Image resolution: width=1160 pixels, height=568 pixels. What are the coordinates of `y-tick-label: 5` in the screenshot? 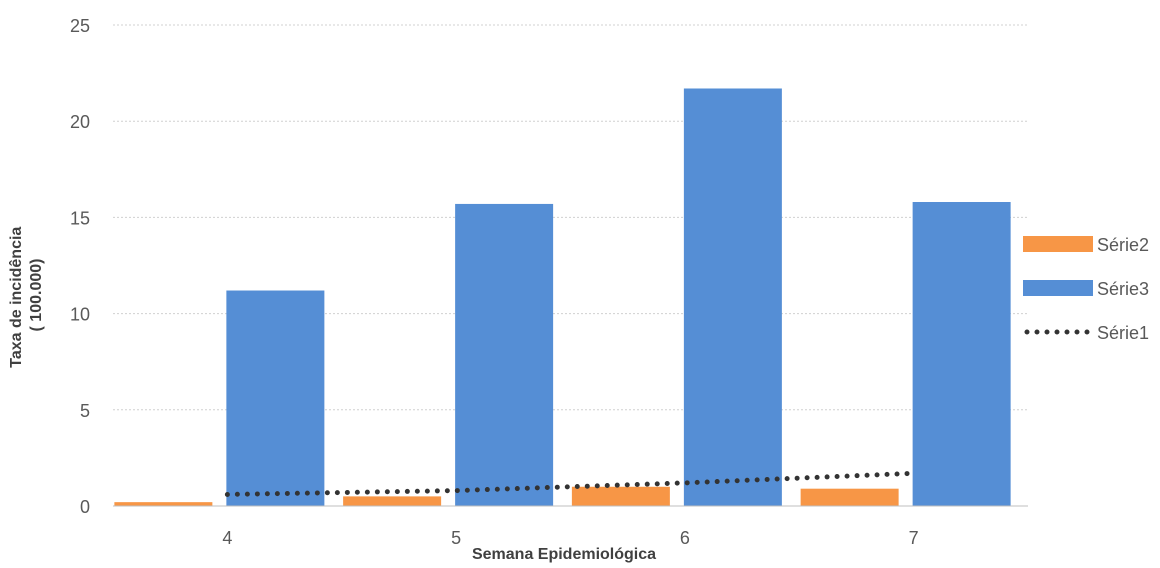 It's located at (85, 411).